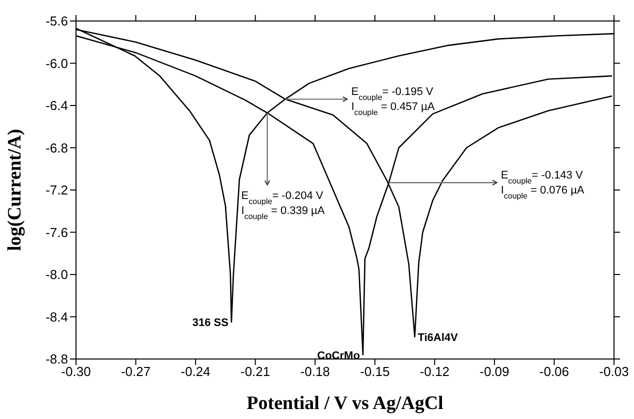  Describe the element at coordinates (282, 198) in the screenshot. I see `annotation: E$_{couple}$= -0.204 V` at that location.